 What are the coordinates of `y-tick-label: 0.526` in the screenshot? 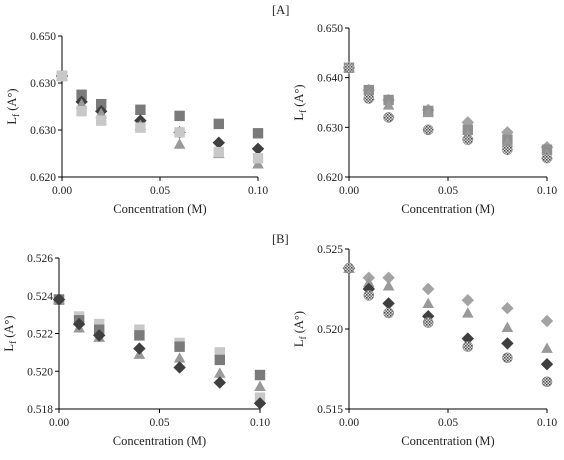 It's located at (40, 259).